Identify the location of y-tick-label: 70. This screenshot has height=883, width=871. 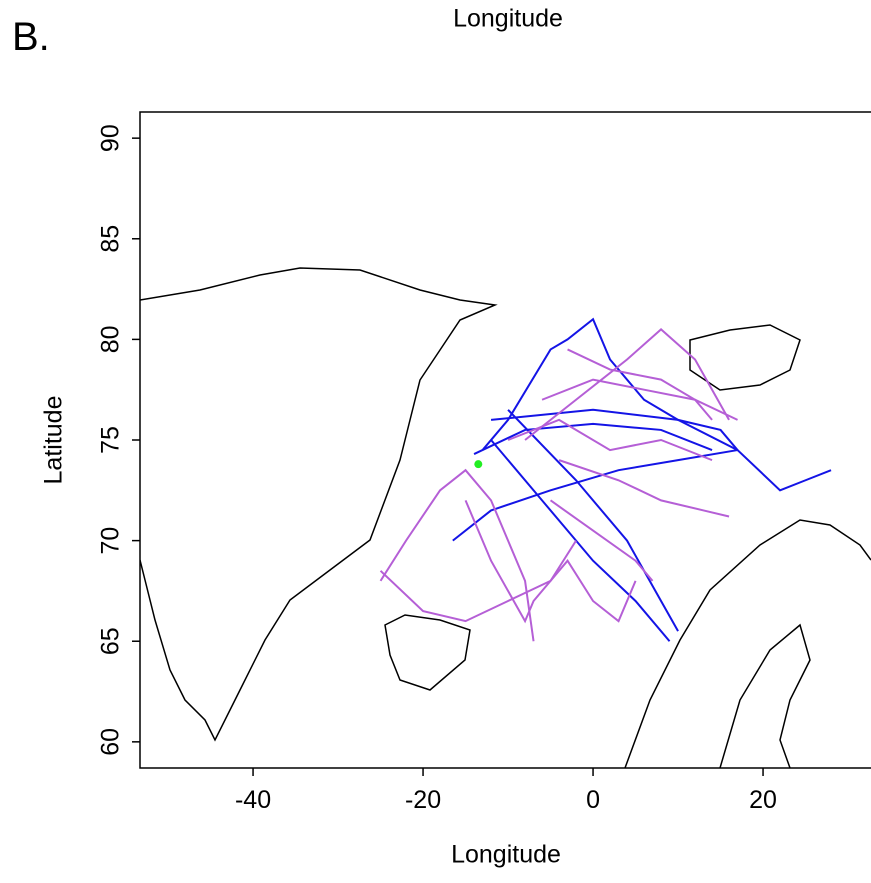
(111, 541).